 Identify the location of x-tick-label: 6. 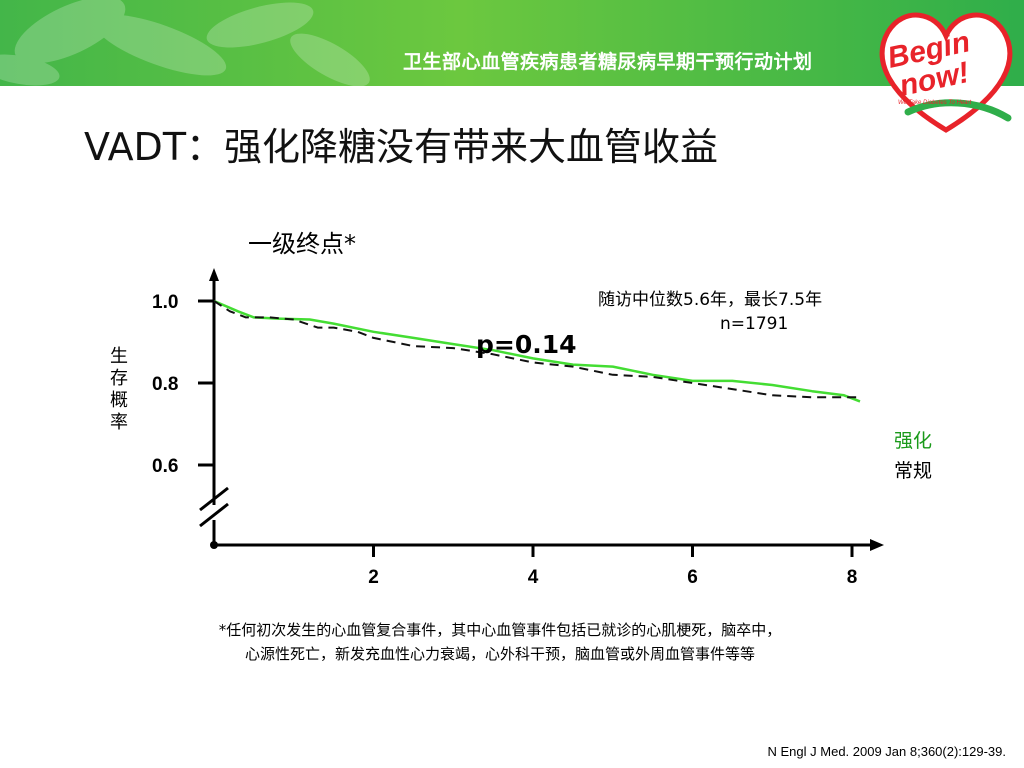
(692, 577).